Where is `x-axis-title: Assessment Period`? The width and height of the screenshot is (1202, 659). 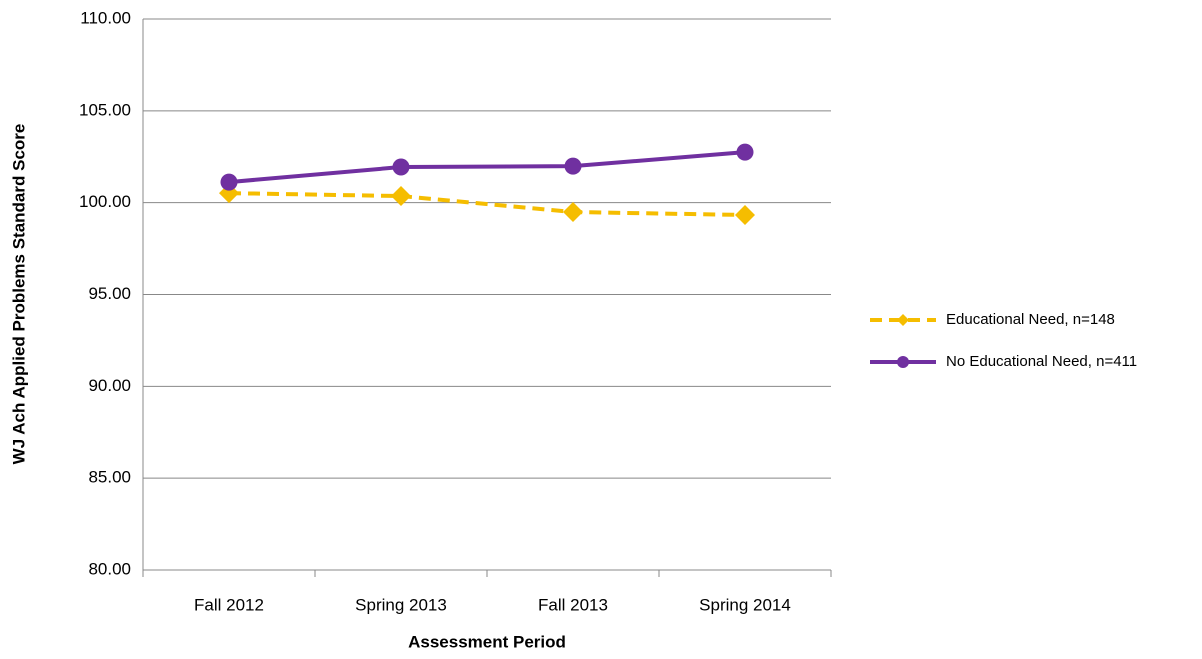 x-axis-title: Assessment Period is located at coordinates (487, 641).